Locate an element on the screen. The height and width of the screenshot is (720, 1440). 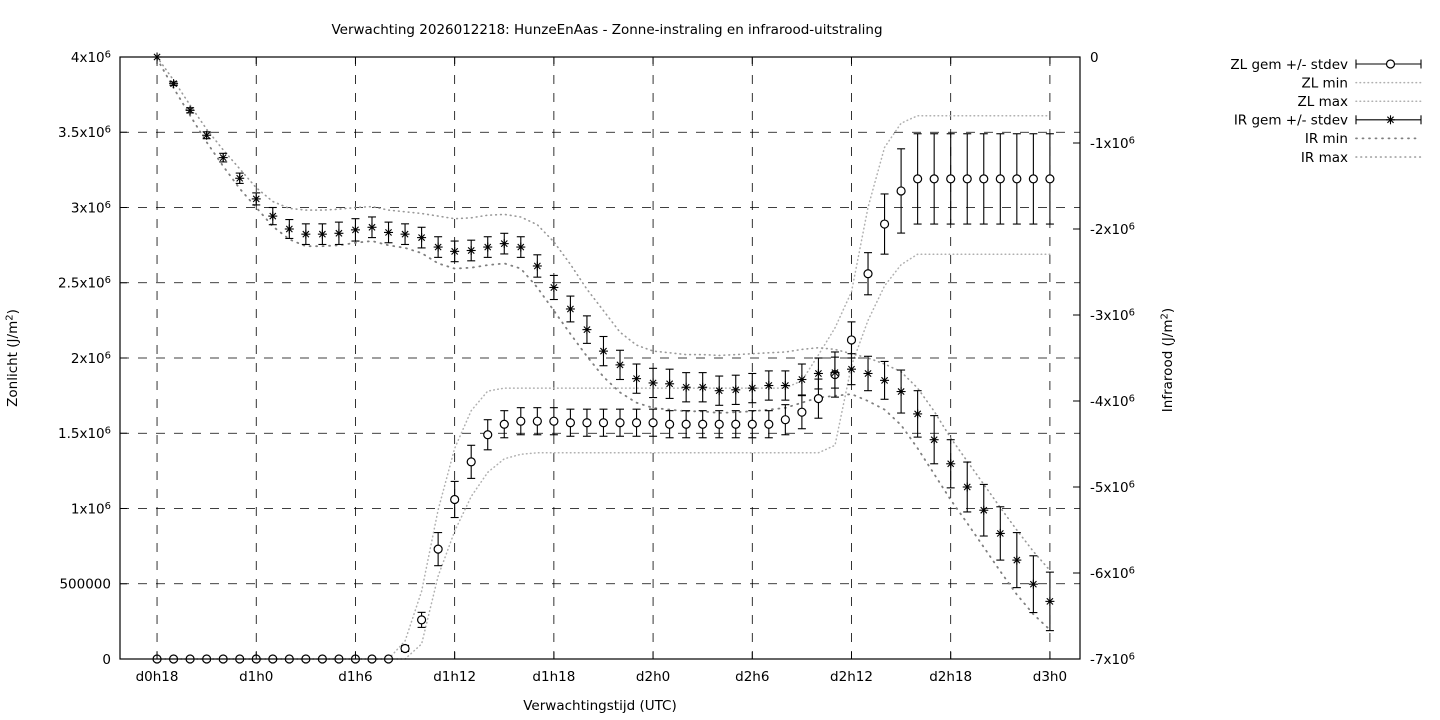
y-left-axis-title: Zonlicht (J/m2) is located at coordinates (13, 358).